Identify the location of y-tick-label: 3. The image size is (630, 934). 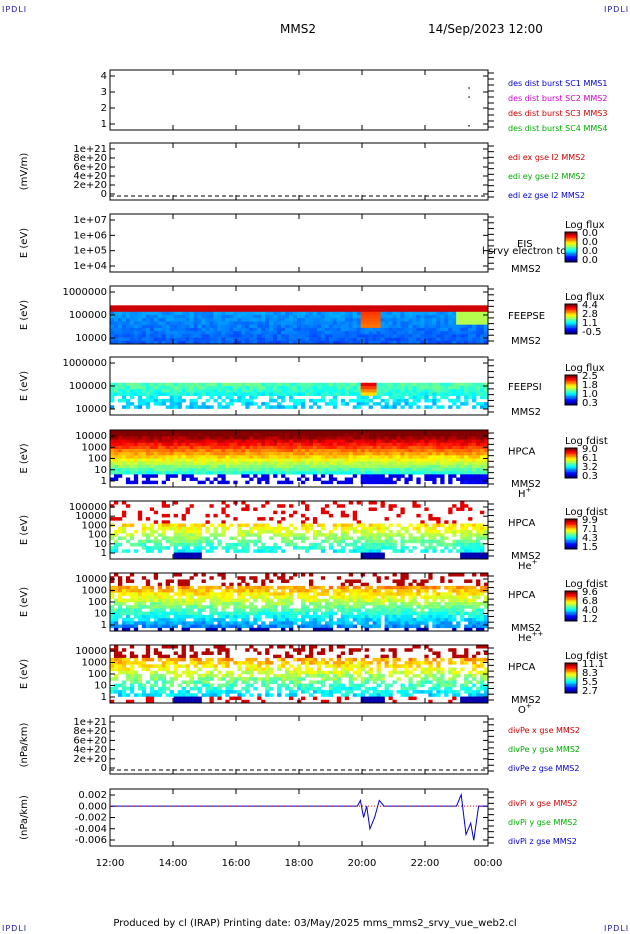
(104, 92).